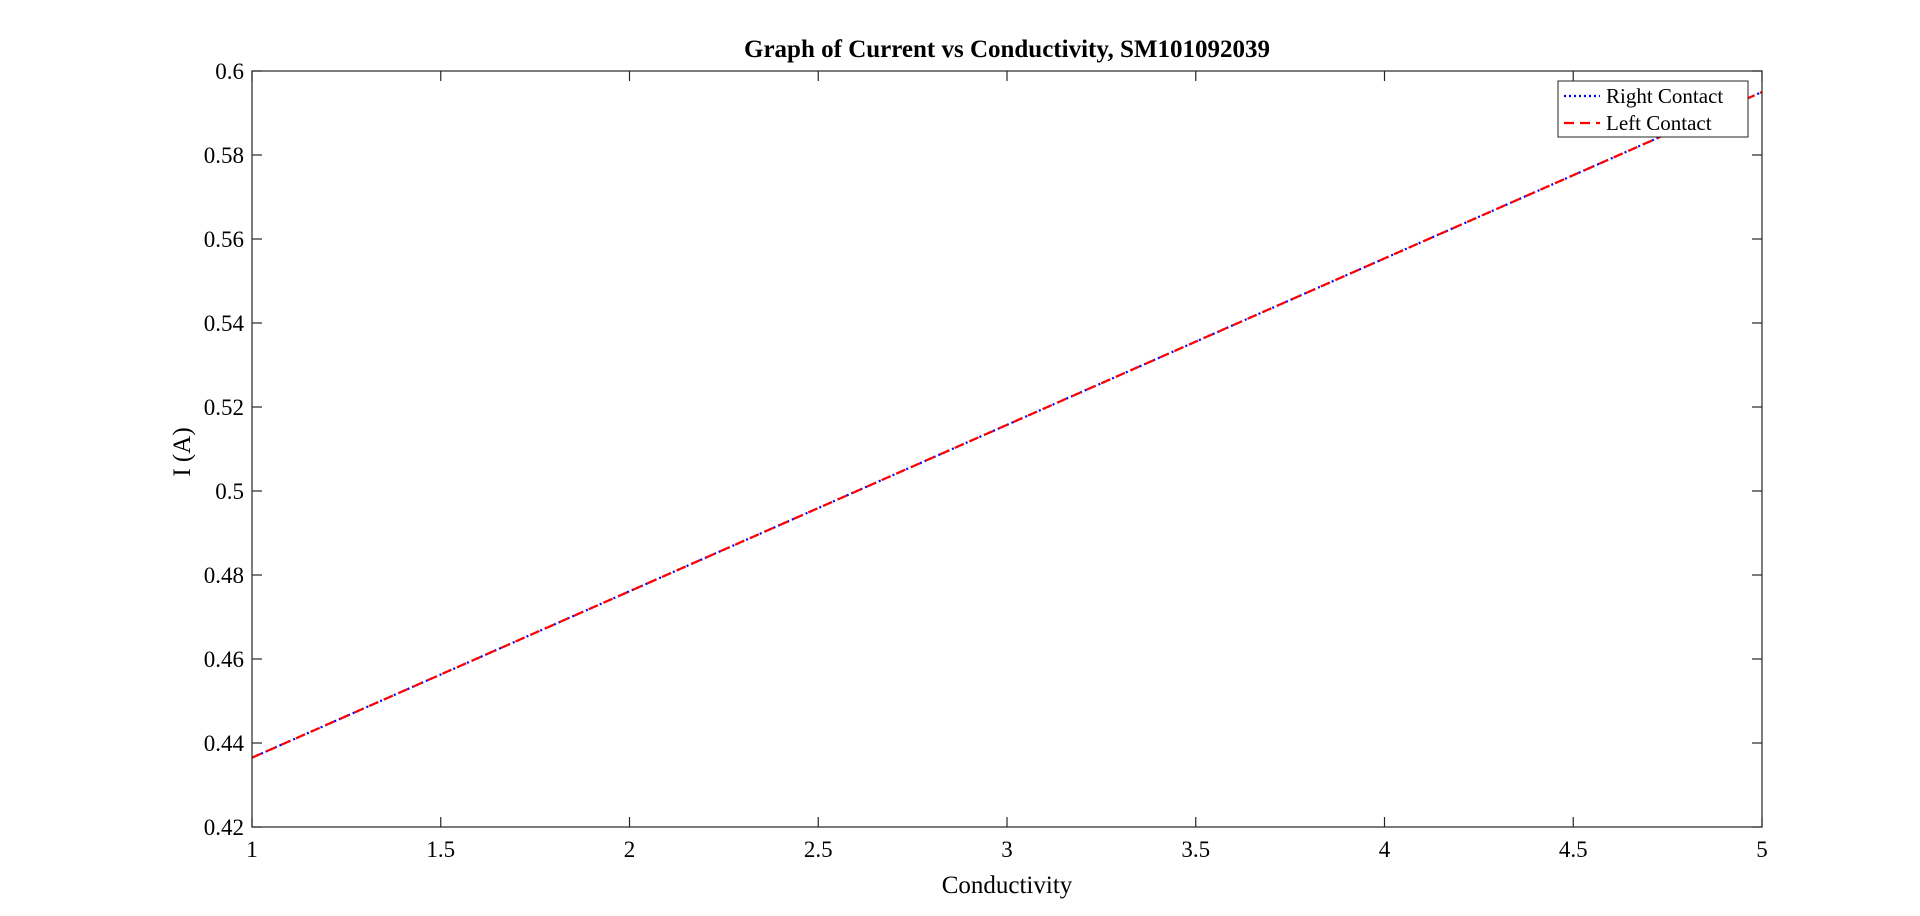  I want to click on legend-entry: Left Contact, so click(1659, 123).